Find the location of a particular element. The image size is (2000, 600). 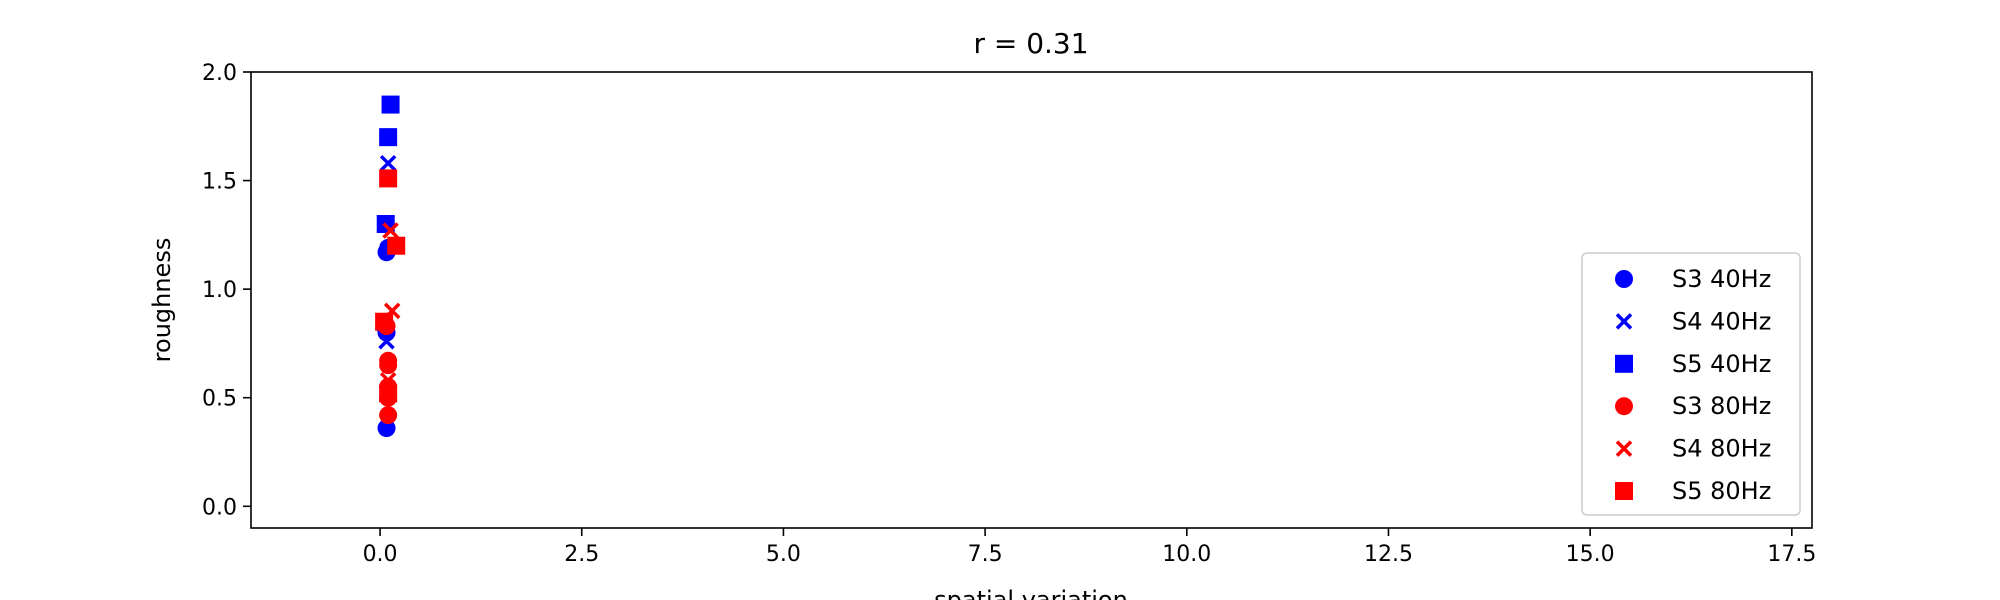

legend-label: S3 80Hz is located at coordinates (1721, 406).